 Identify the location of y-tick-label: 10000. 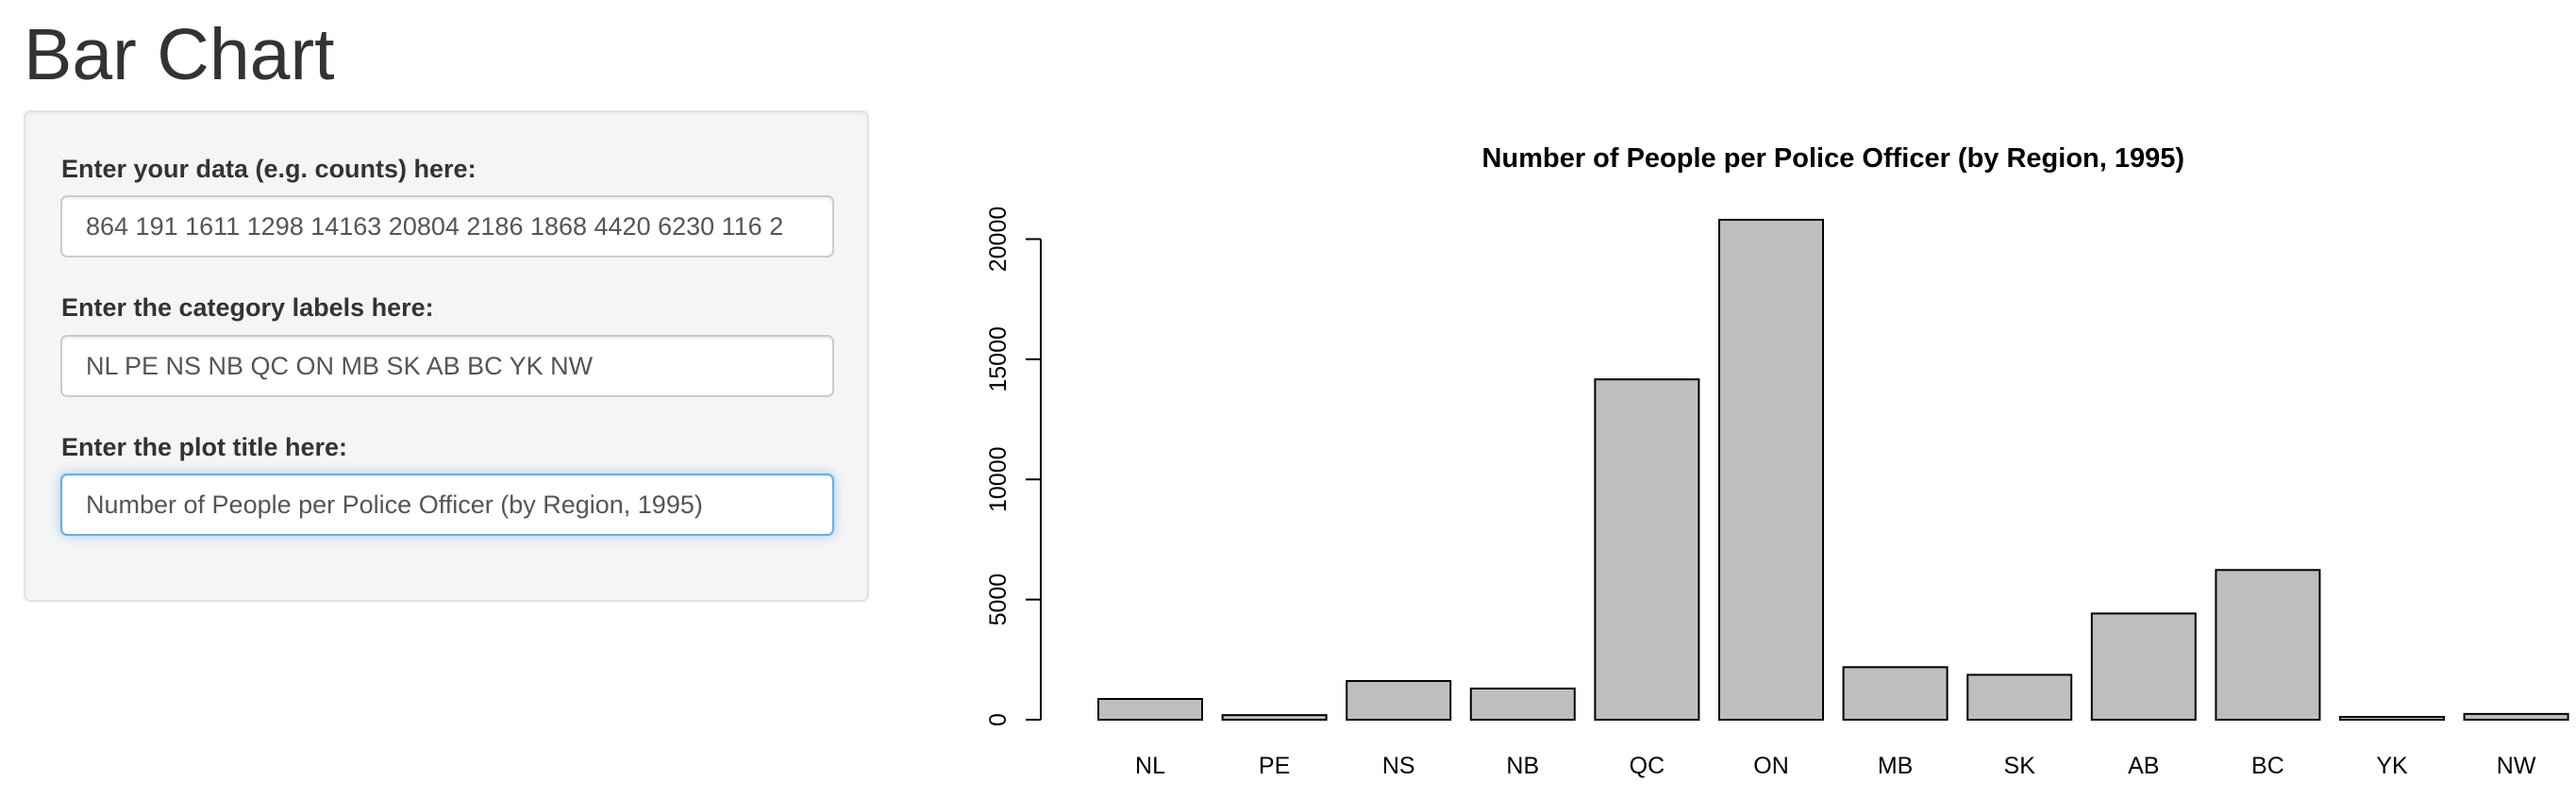
(998, 479).